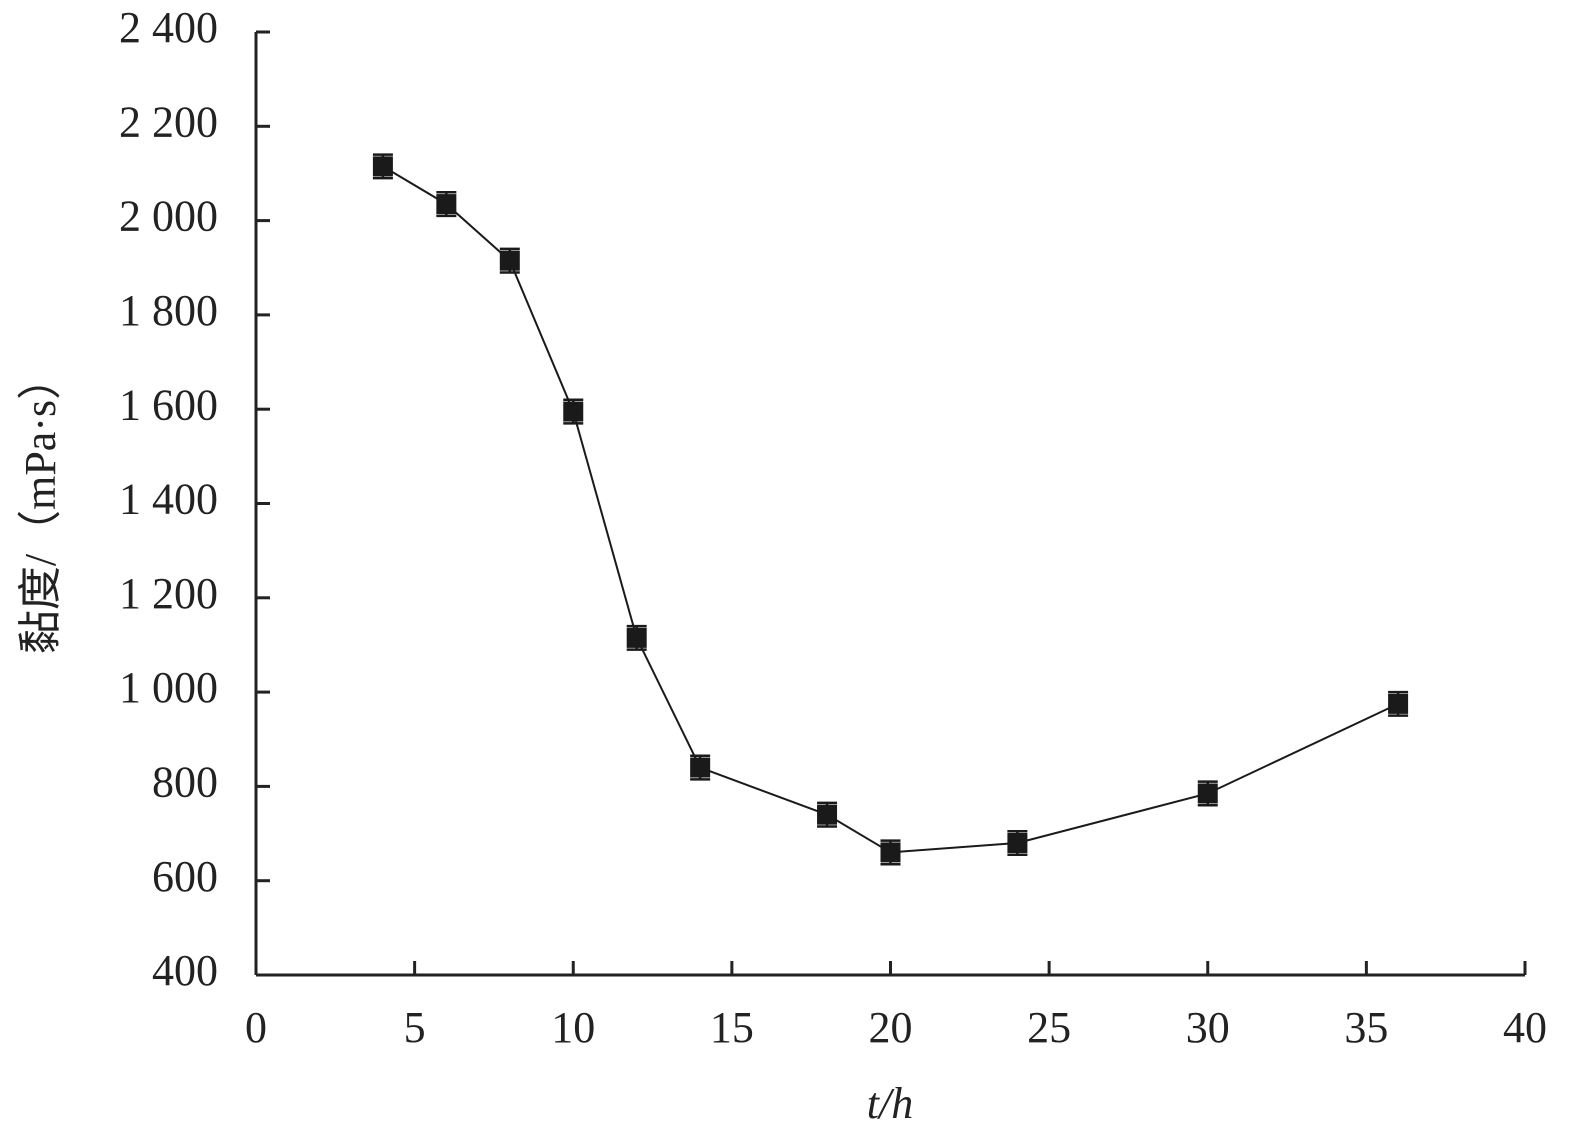 This screenshot has height=1146, width=1575. I want to click on y-tick-label: 2 200, so click(168, 121).